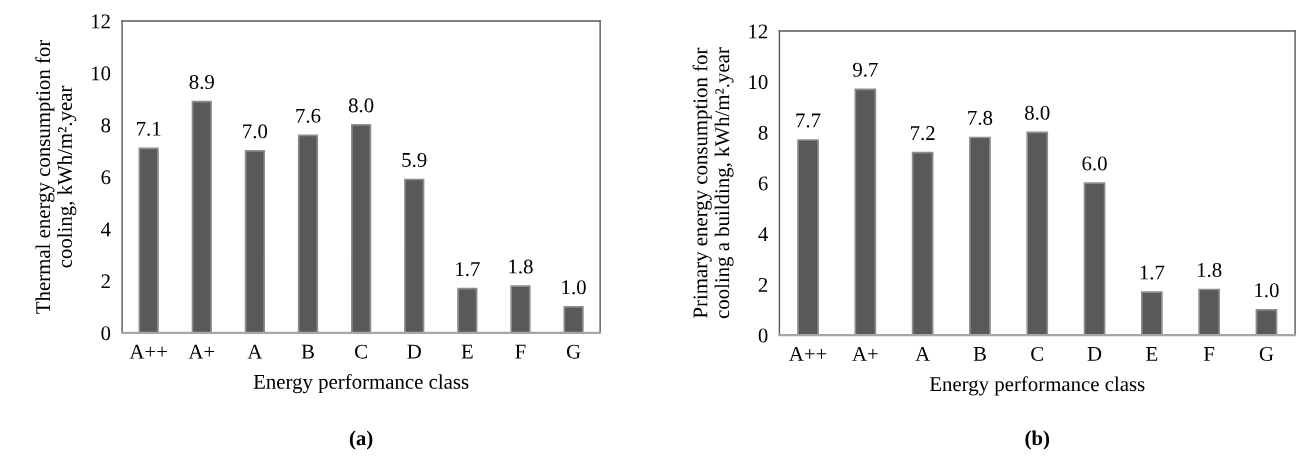 The width and height of the screenshot is (1299, 456). Describe the element at coordinates (980, 117) in the screenshot. I see `data-label: 7.8` at that location.